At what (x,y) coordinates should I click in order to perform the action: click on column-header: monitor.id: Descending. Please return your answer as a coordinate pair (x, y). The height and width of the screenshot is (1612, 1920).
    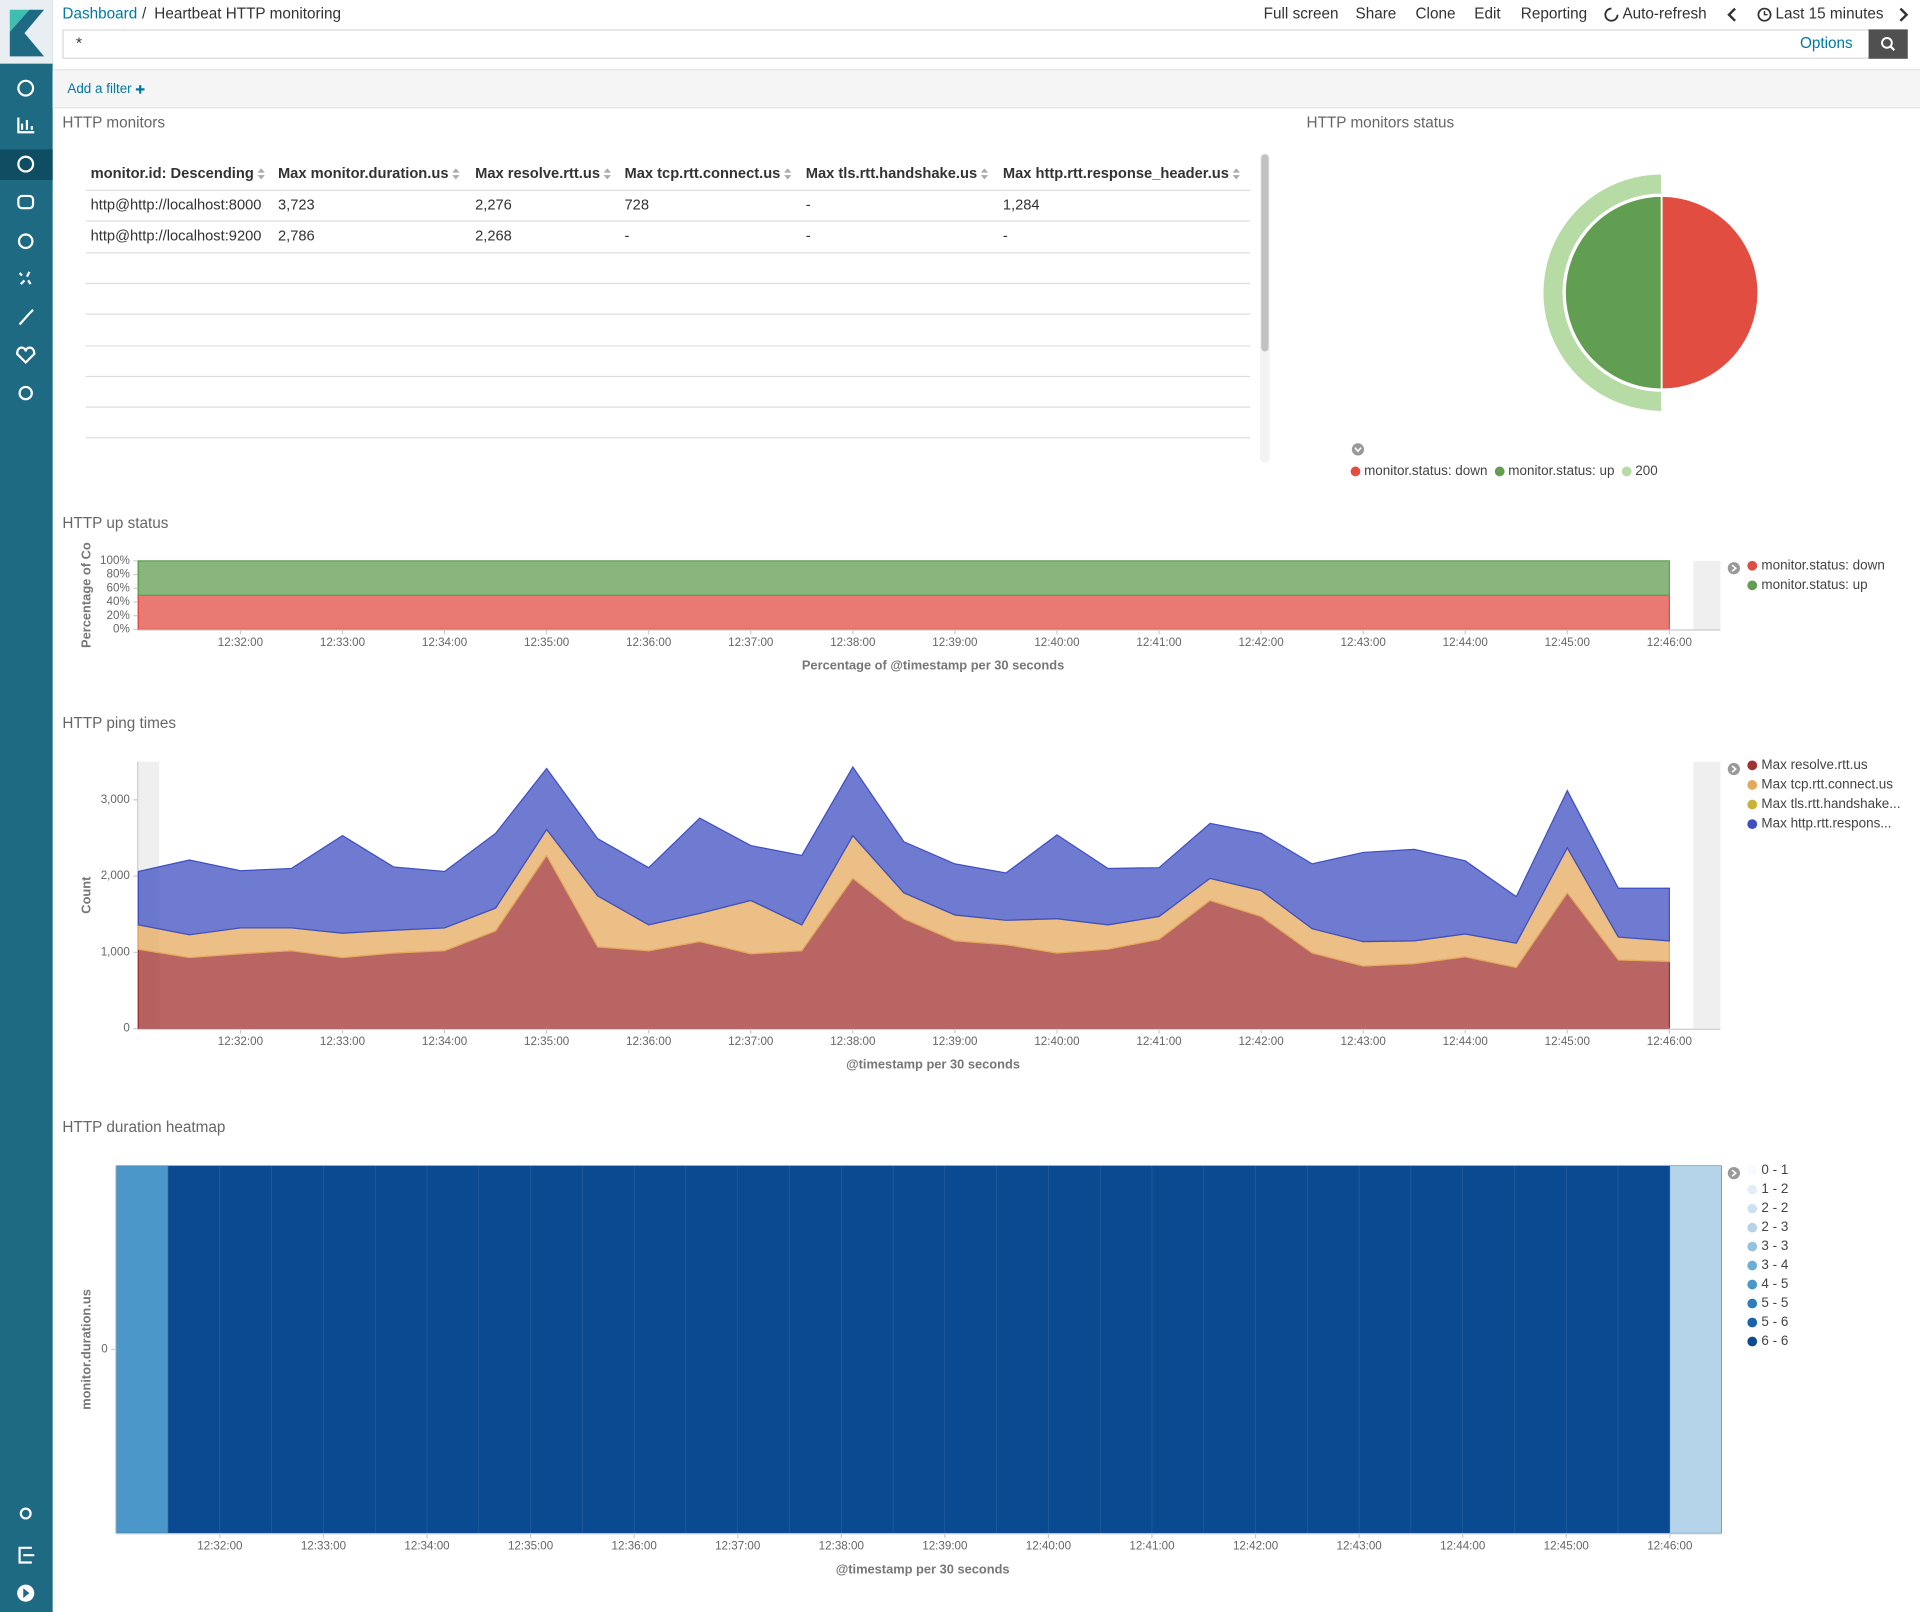
    Looking at the image, I should click on (172, 174).